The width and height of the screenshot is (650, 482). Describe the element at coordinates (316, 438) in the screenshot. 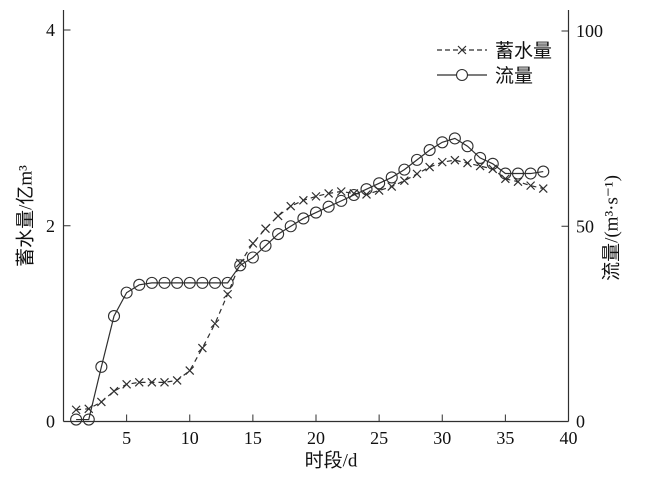

I see `x-tick-label: 20` at that location.